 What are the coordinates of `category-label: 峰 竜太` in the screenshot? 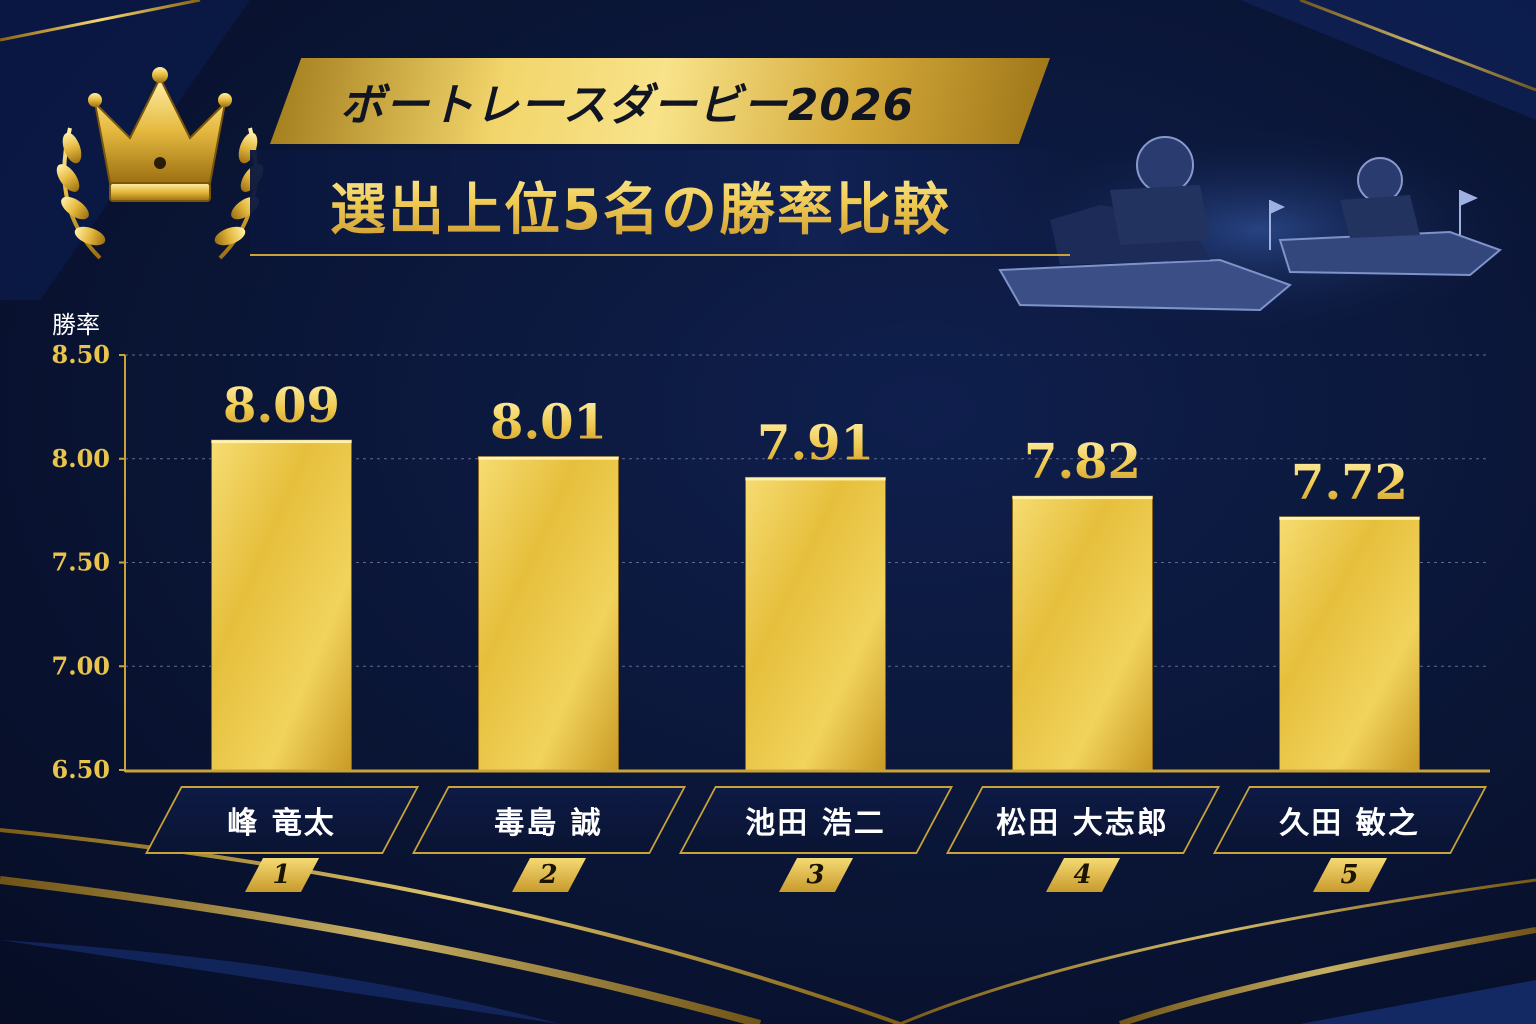 It's located at (282, 820).